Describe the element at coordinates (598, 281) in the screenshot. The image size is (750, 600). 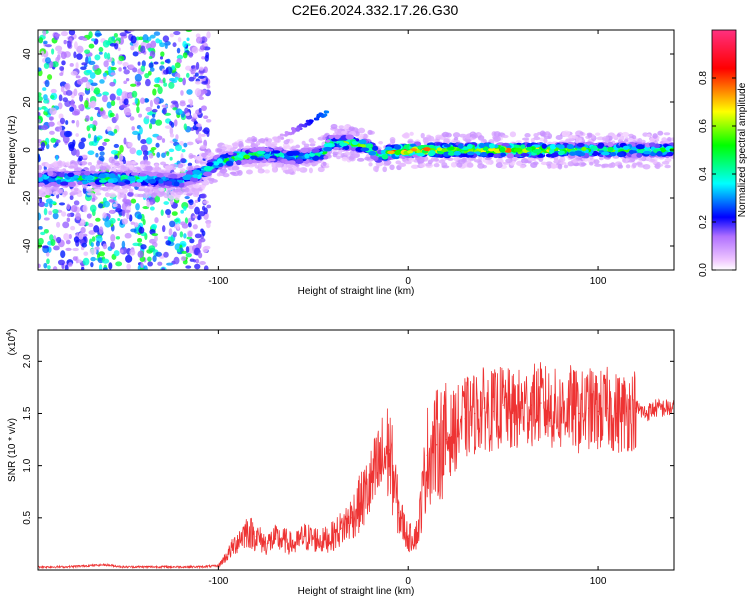
I see `spectrogram-x-tick-label: 100` at that location.